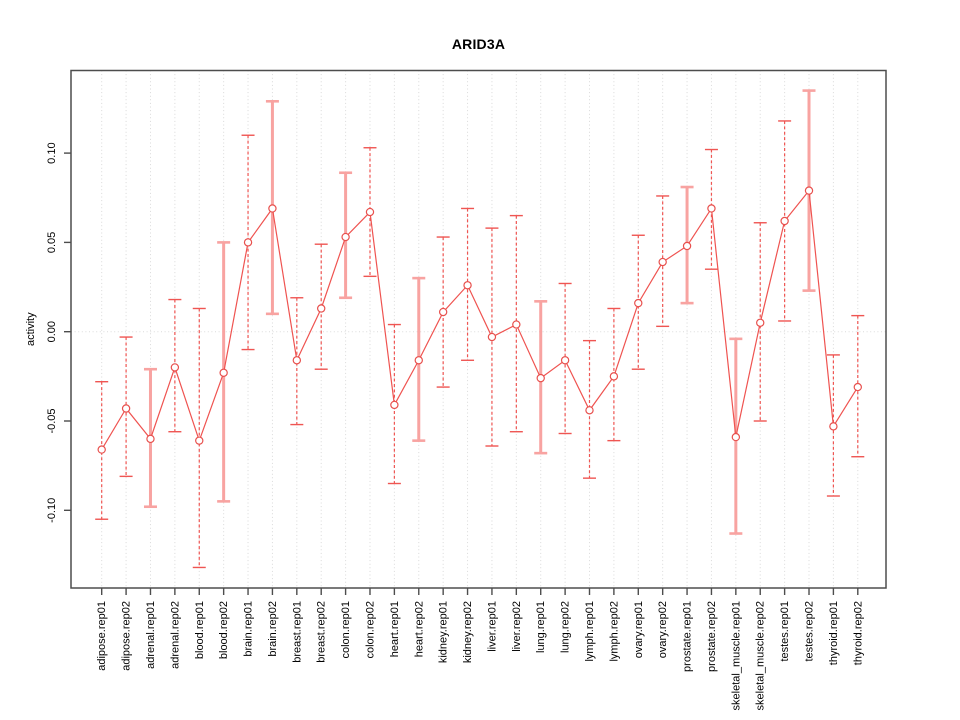  Describe the element at coordinates (175, 635) in the screenshot. I see `x-tick-label: adrenal.rep02` at that location.